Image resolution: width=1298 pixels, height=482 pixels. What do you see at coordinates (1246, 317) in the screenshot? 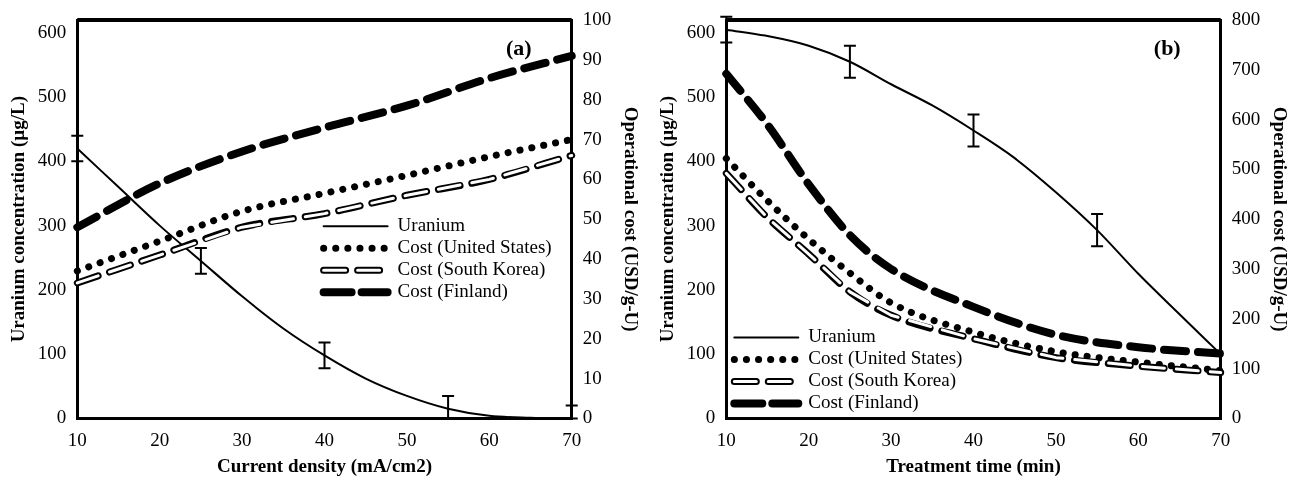
I see `y2-tick-label: 200` at bounding box center [1246, 317].